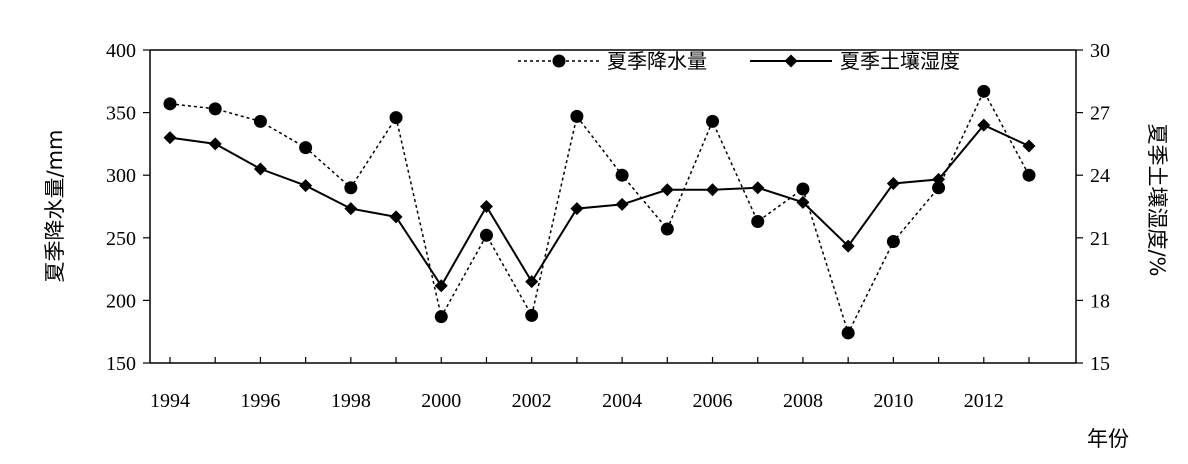 This screenshot has width=1188, height=464. What do you see at coordinates (893, 401) in the screenshot?
I see `x-tick-label: 2010` at bounding box center [893, 401].